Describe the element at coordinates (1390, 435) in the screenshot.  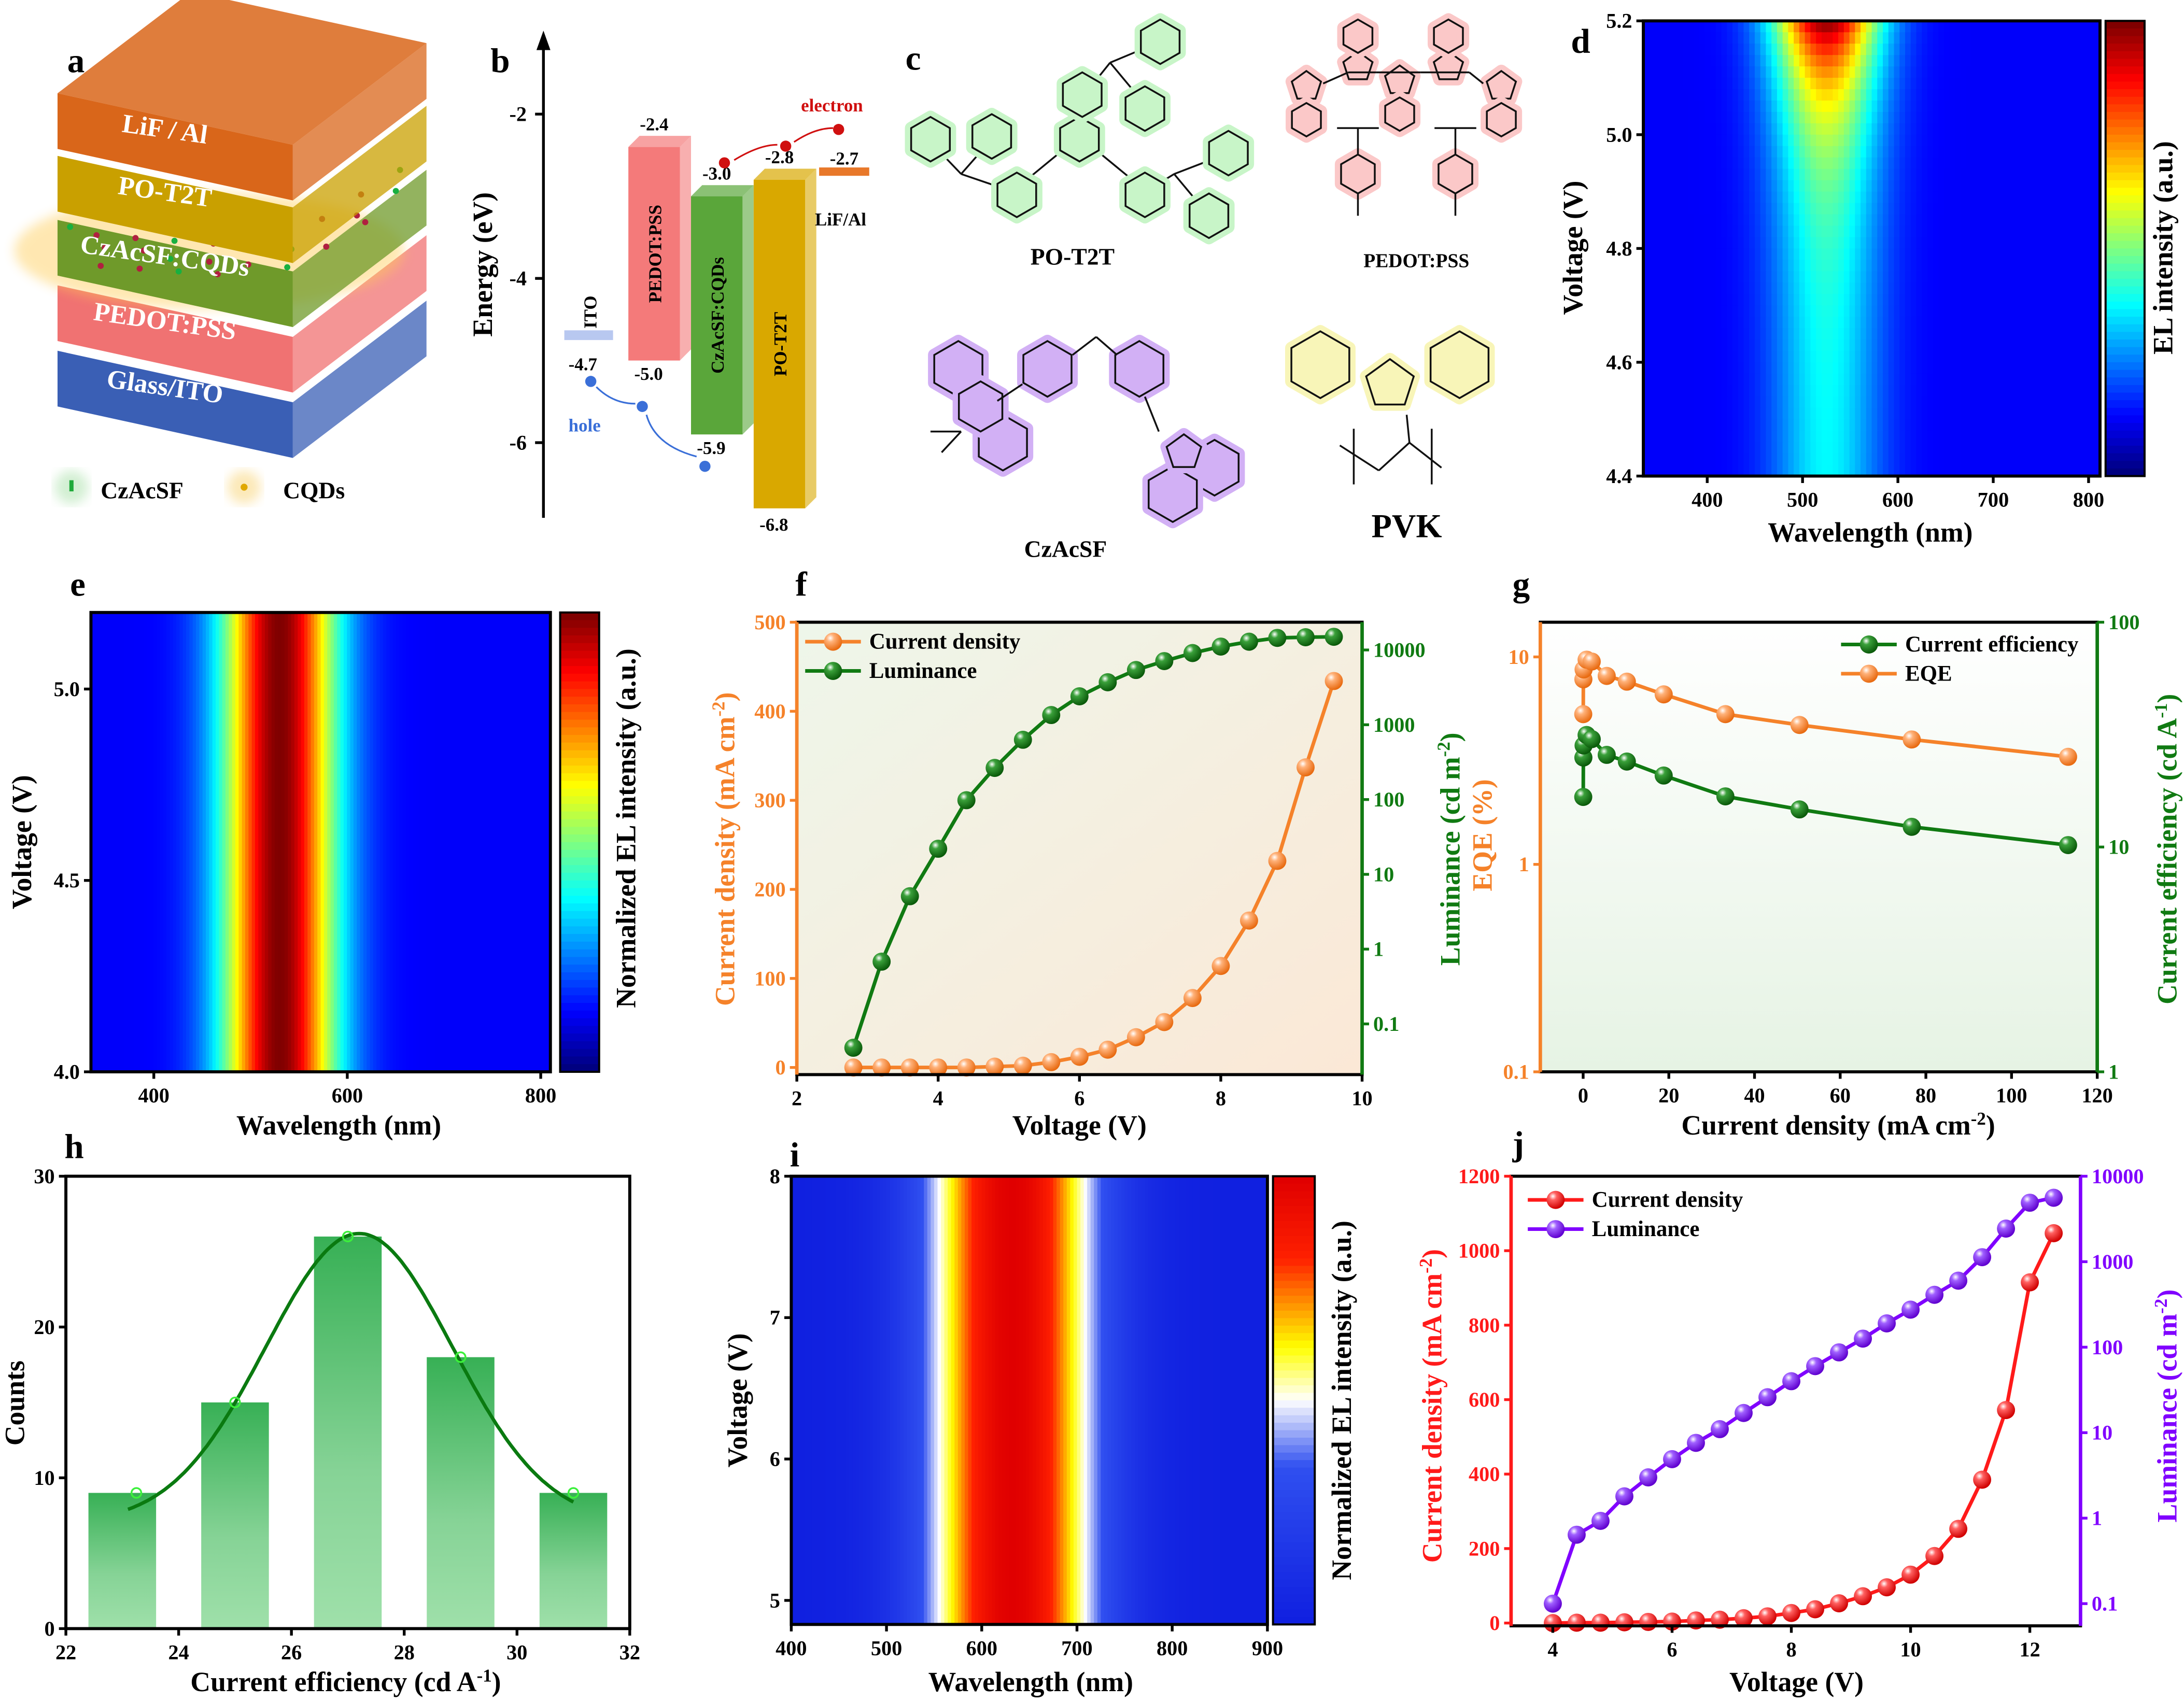
I see `molecule-pvk: PVK` at that location.